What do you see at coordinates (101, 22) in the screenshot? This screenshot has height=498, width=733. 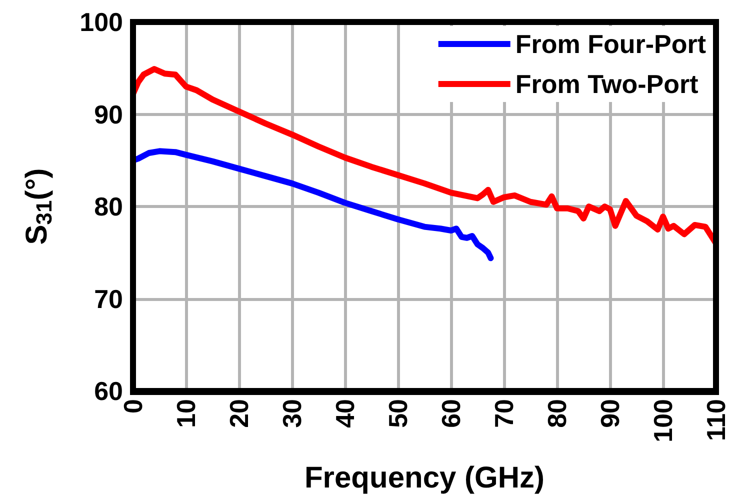 I see `y-tick-label: 100` at bounding box center [101, 22].